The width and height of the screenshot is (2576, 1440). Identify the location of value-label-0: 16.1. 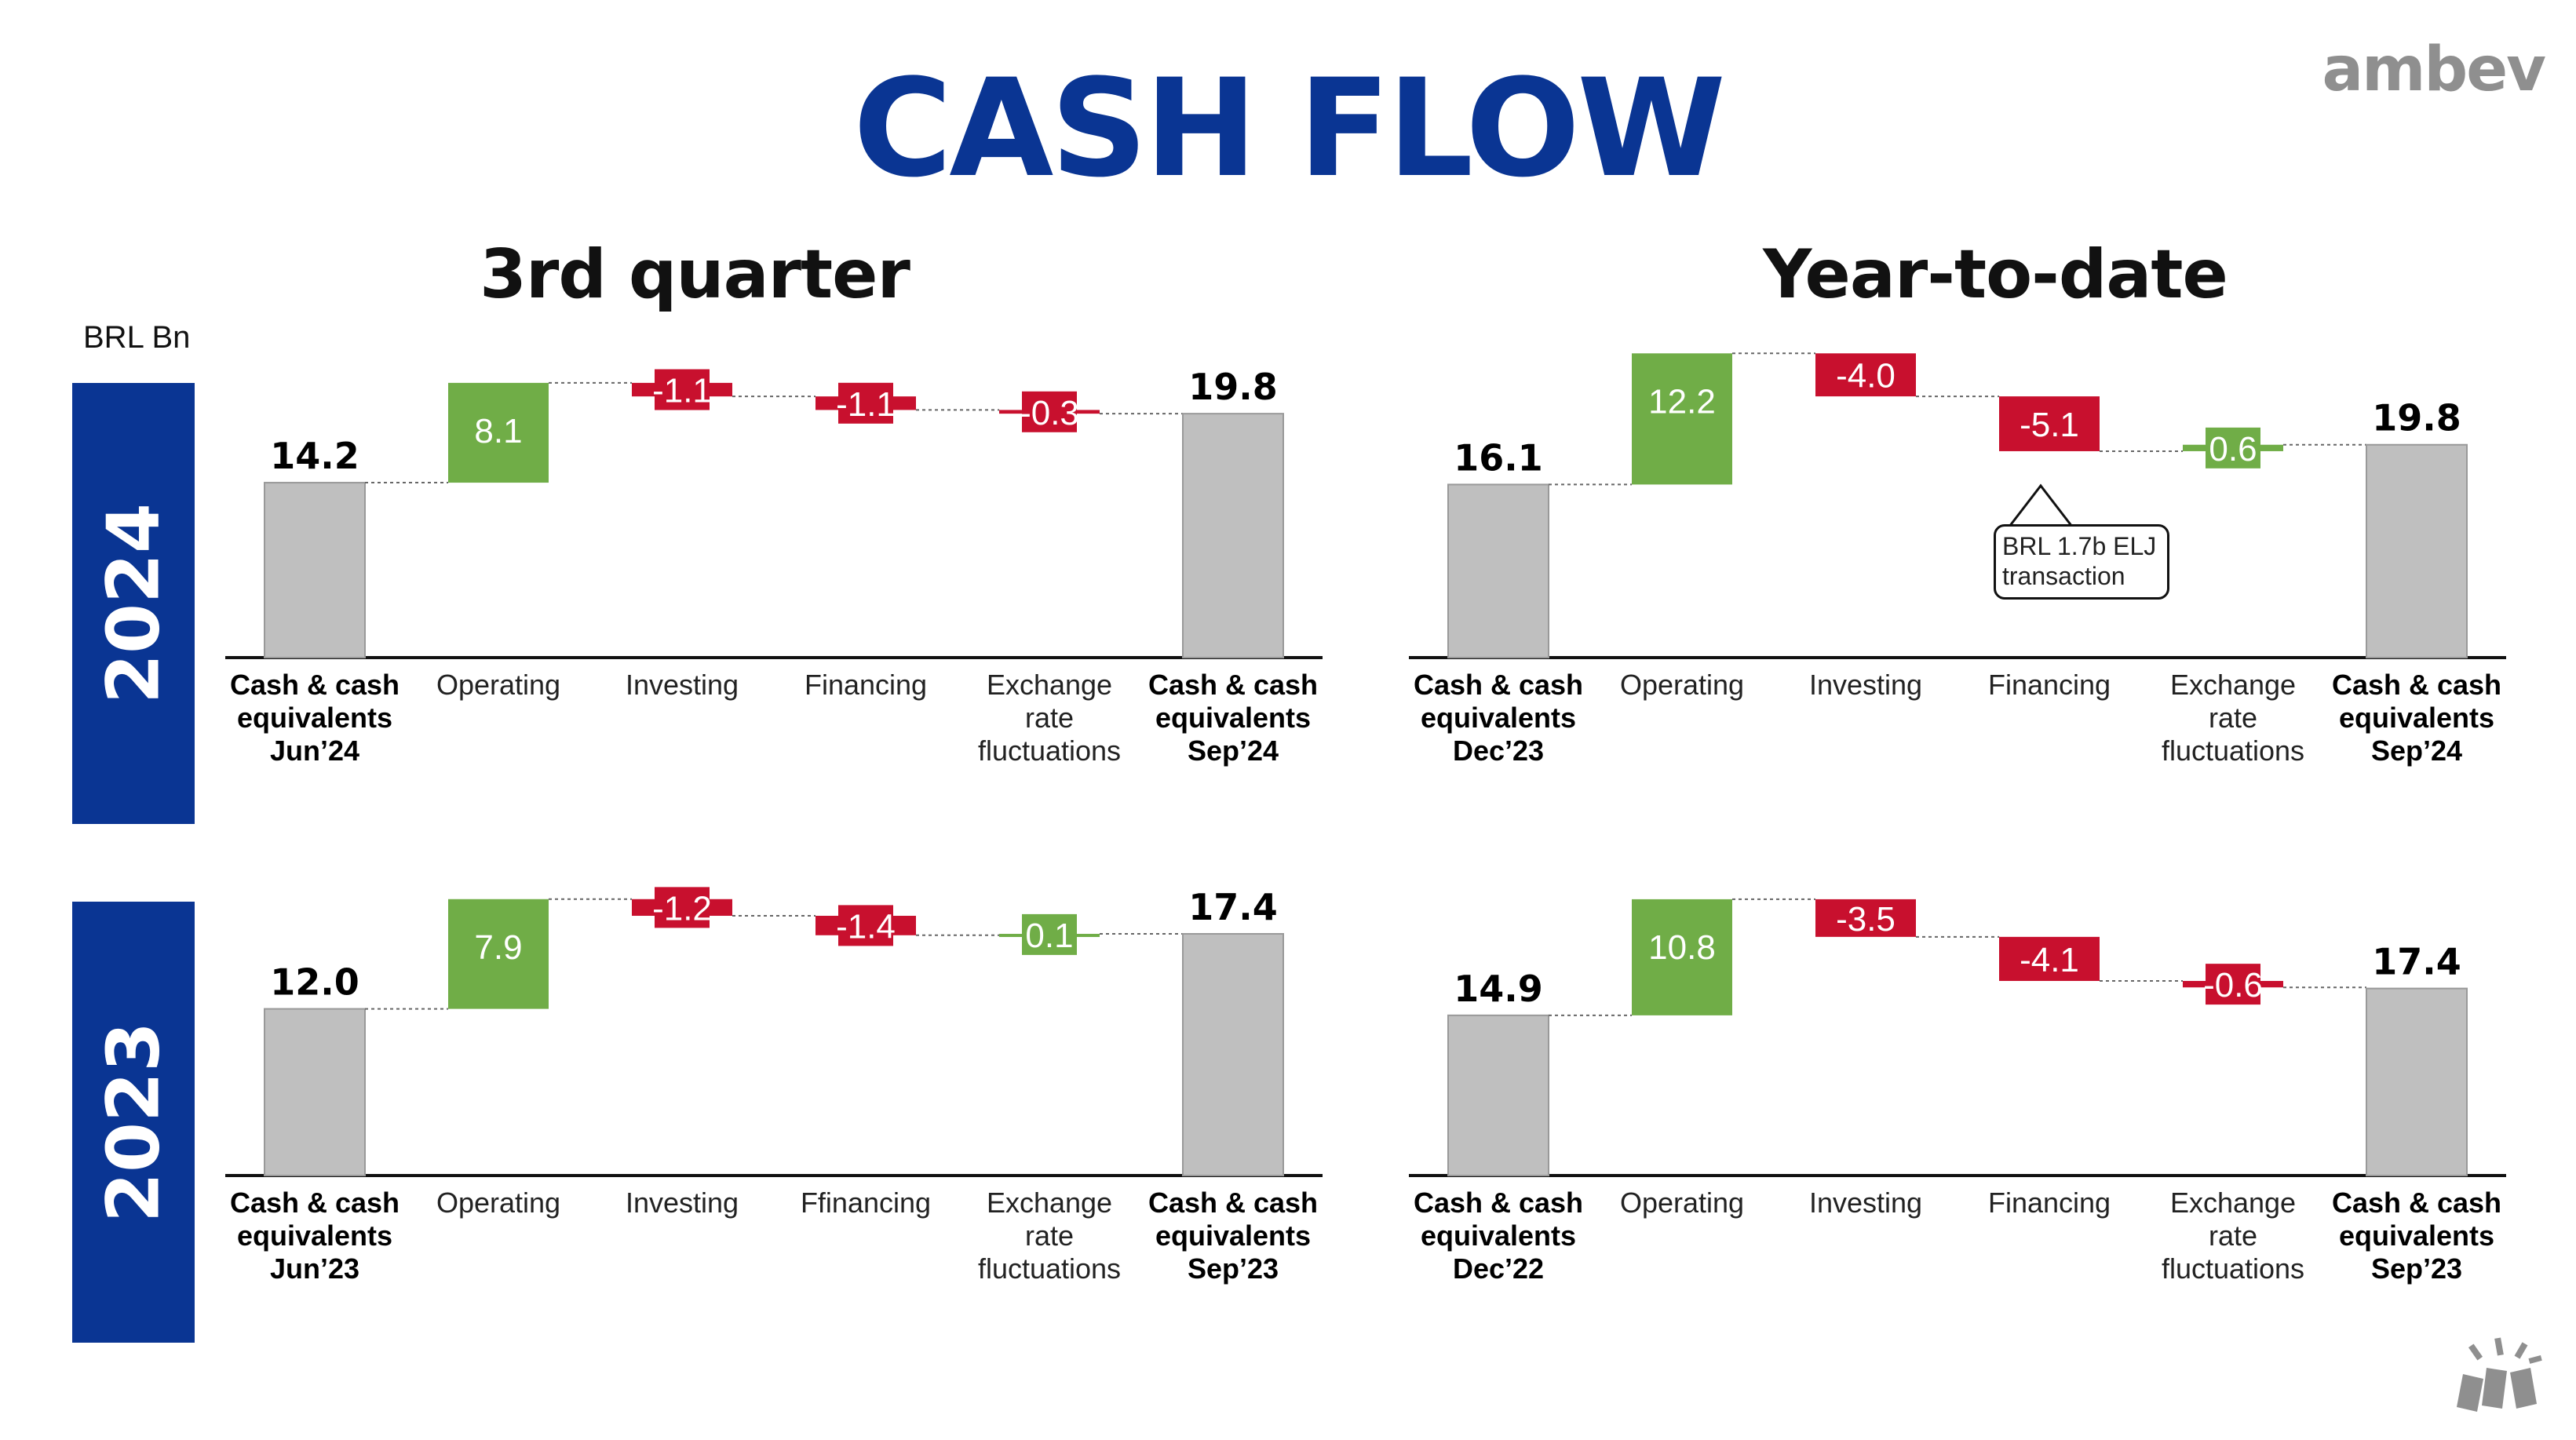
(1498, 457).